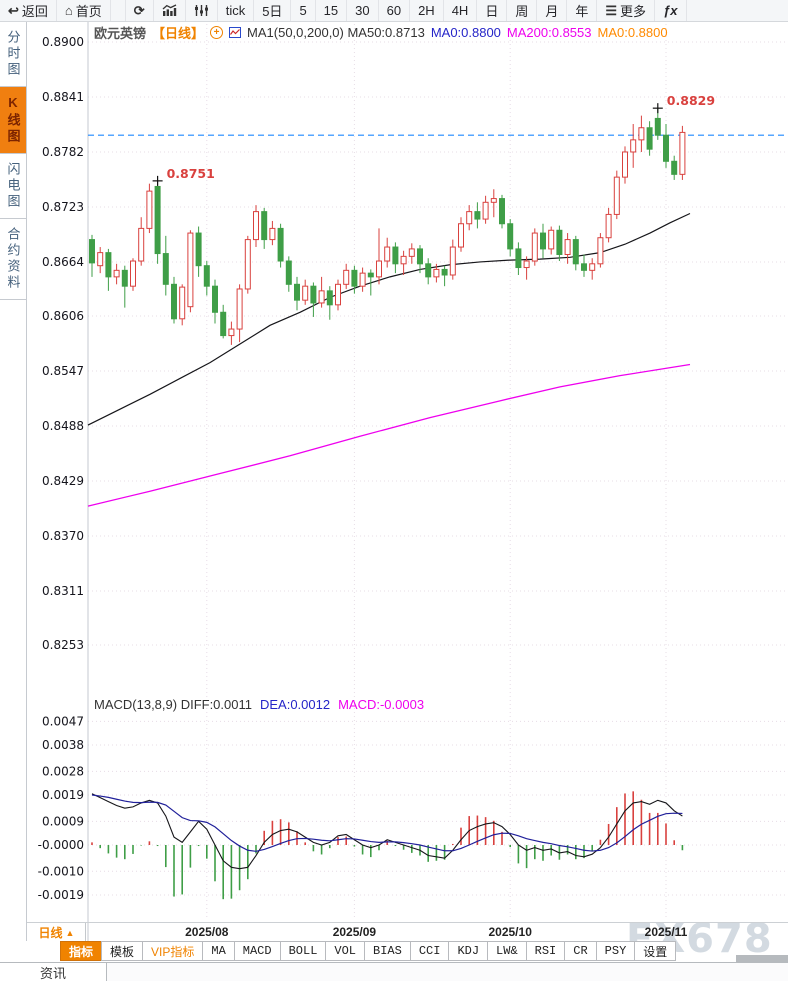  I want to click on period-day: 日, so click(492, 10).